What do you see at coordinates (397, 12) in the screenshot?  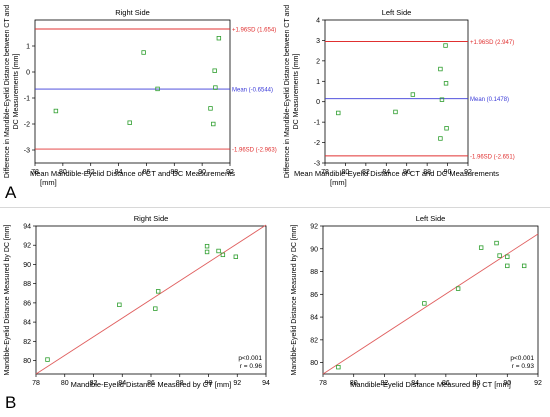 I see `chart-2-title: Left Side` at bounding box center [397, 12].